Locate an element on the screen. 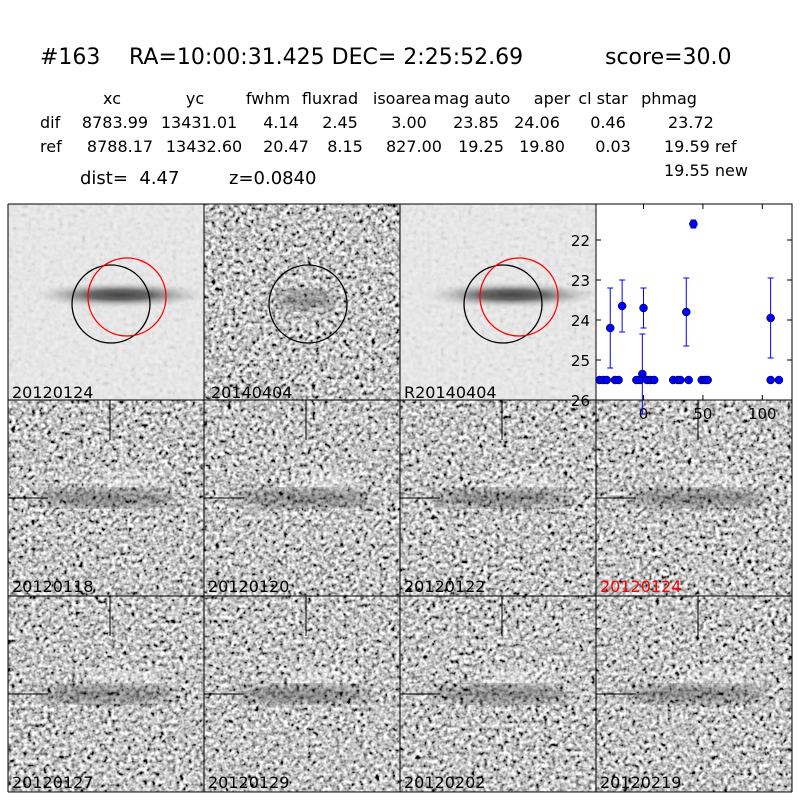 The image size is (800, 804). cutout-label: 20120127 is located at coordinates (52, 782).